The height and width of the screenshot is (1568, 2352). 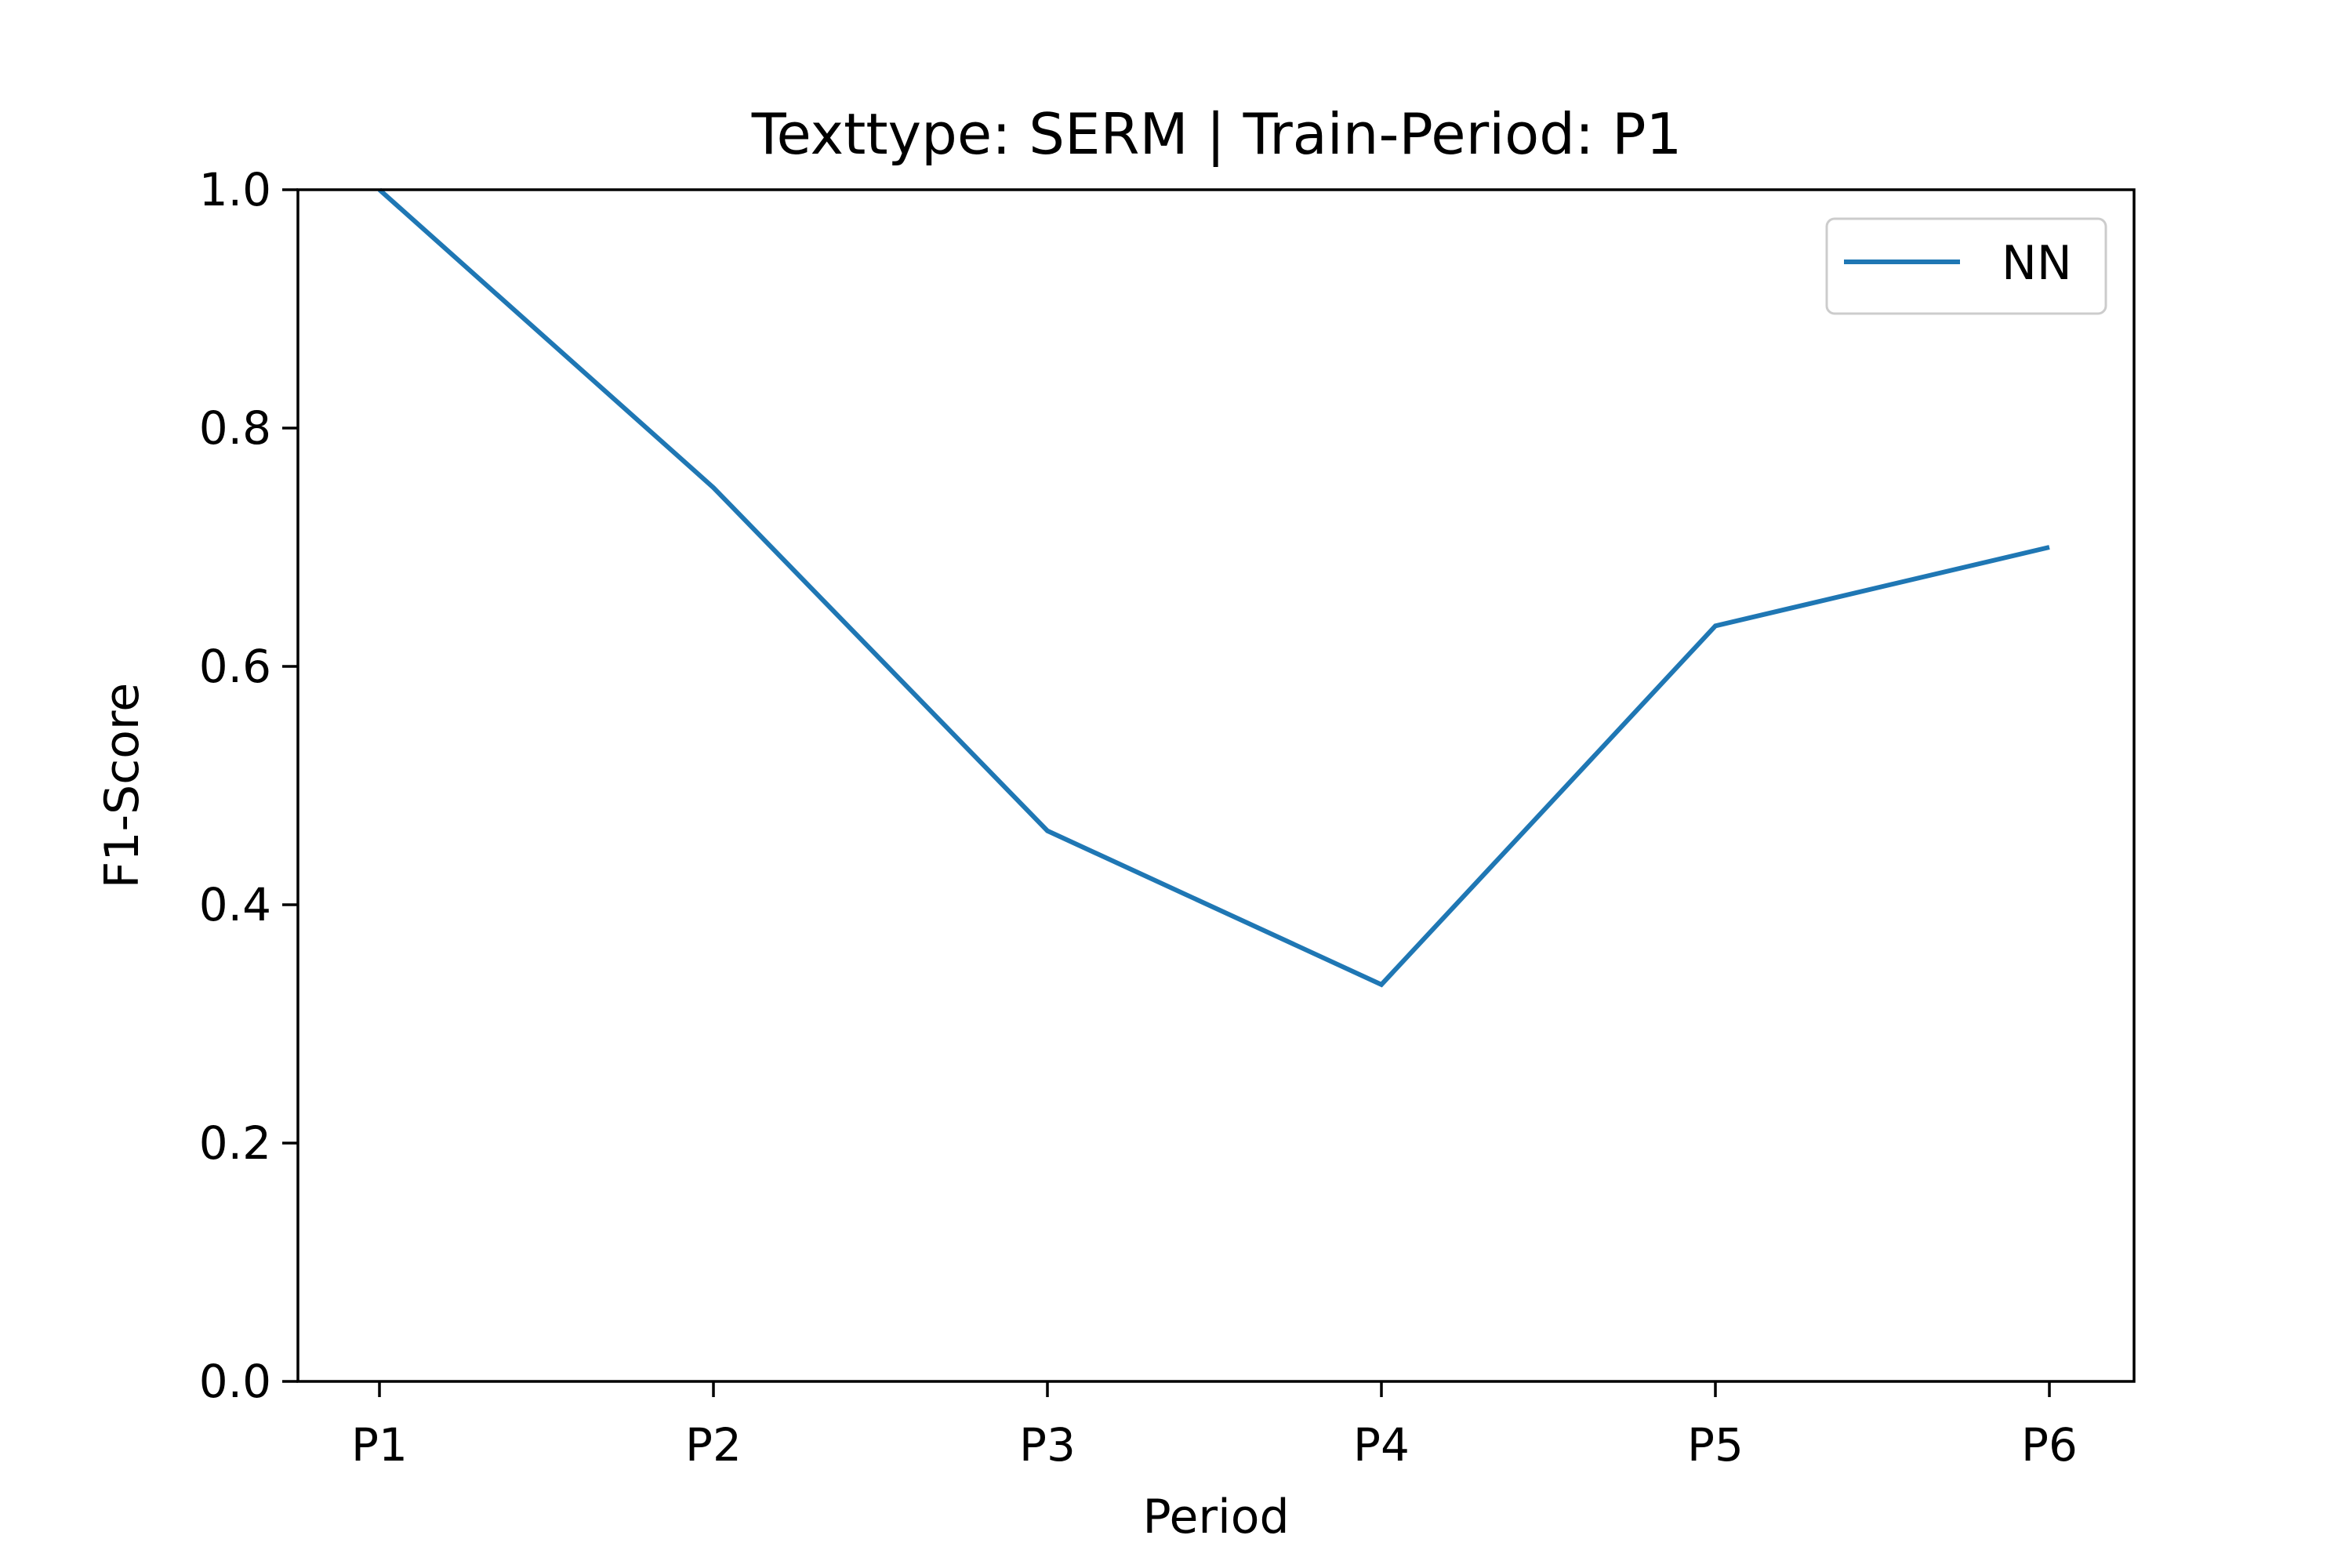 What do you see at coordinates (235, 1381) in the screenshot?
I see `y-tick-label: 0.0` at bounding box center [235, 1381].